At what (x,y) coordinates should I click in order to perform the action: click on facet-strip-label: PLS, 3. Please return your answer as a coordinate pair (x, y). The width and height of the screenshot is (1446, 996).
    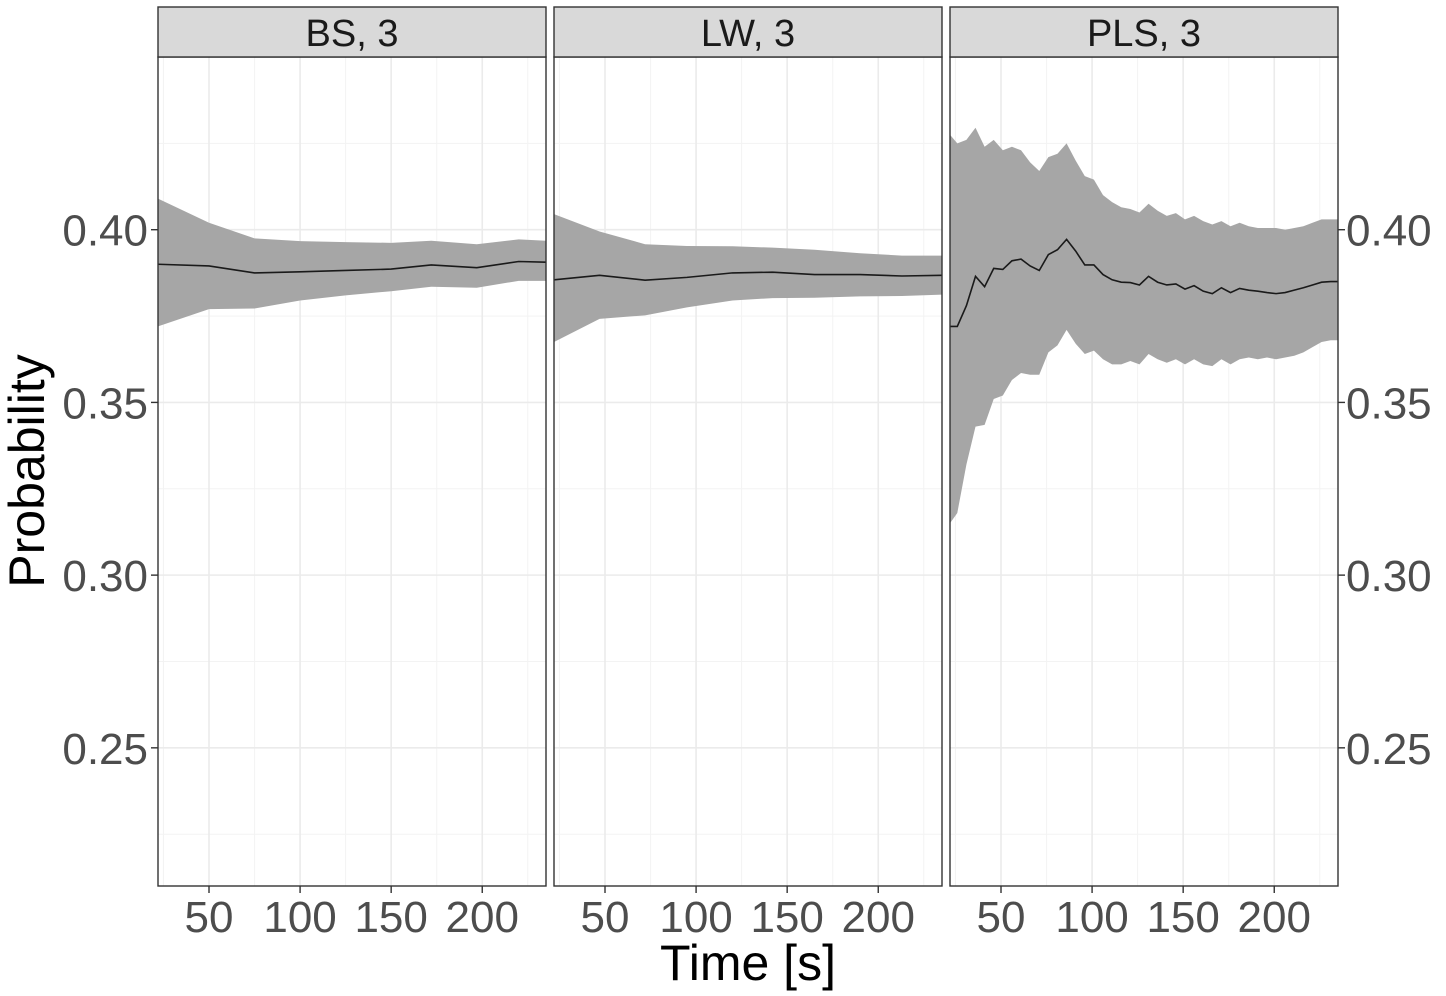
    Looking at the image, I should click on (1144, 34).